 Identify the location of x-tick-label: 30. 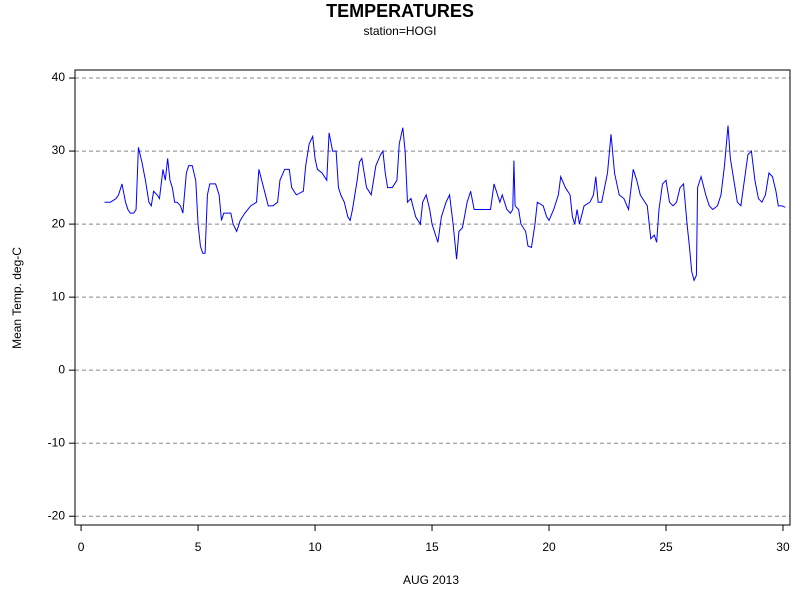
(783, 547).